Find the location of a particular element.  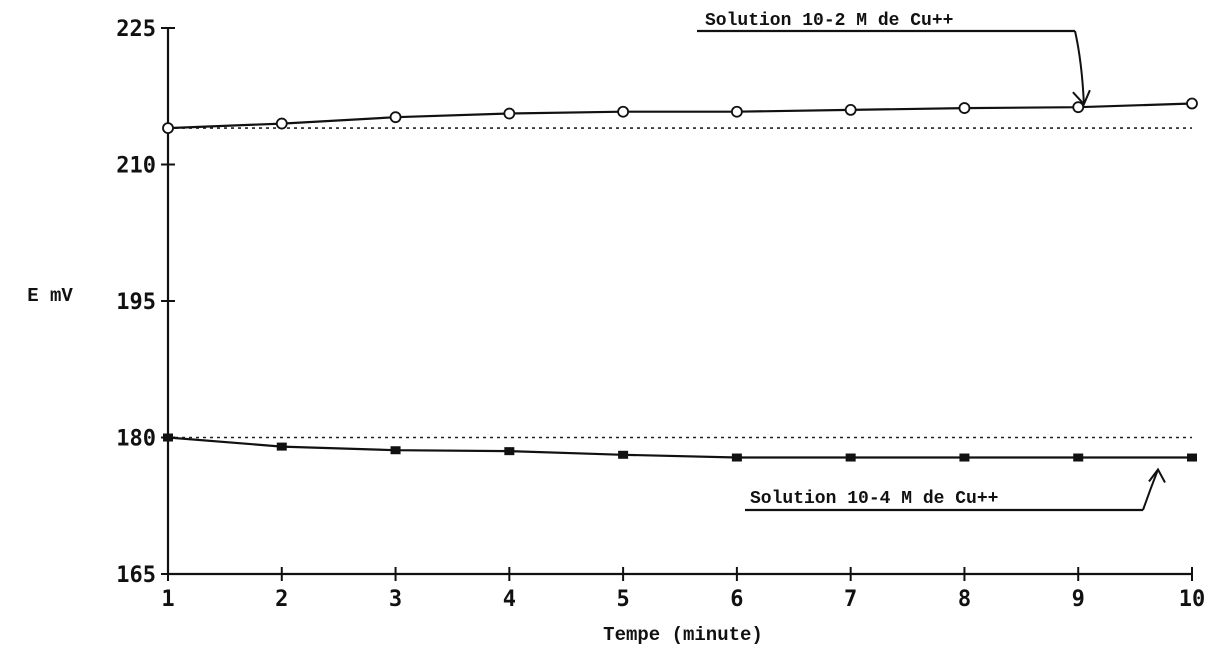

x-tick-label: 10 is located at coordinates (1192, 599).